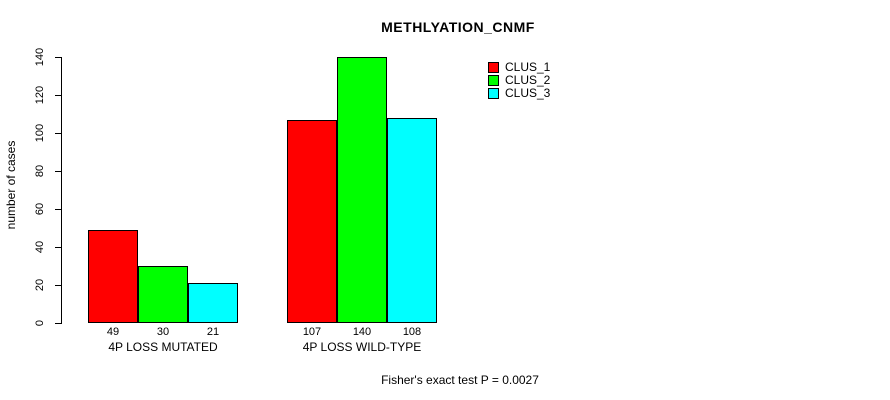  Describe the element at coordinates (40, 323) in the screenshot. I see `y-tick-label-0: 0` at that location.